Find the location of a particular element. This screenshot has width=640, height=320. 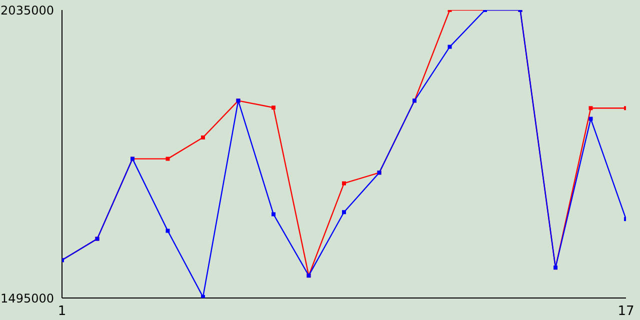

x-tick-label: 17 is located at coordinates (626, 312).